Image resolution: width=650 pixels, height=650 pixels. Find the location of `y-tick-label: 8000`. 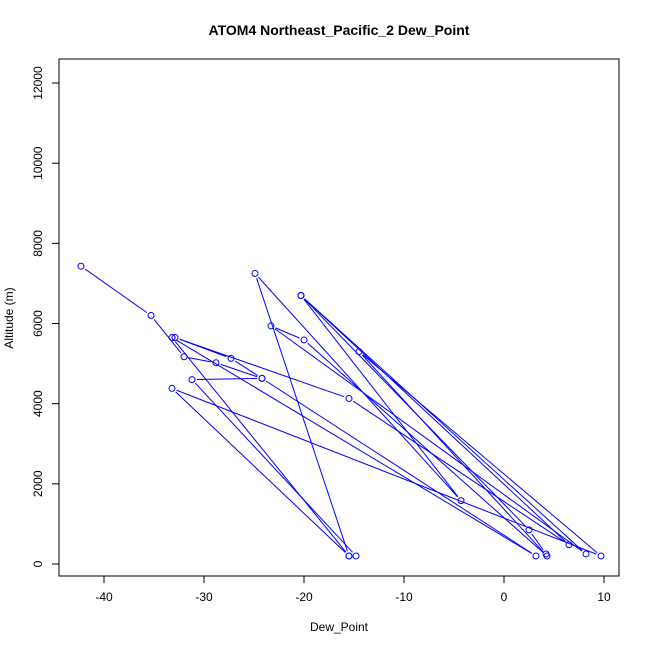

y-tick-label: 8000 is located at coordinates (38, 243).